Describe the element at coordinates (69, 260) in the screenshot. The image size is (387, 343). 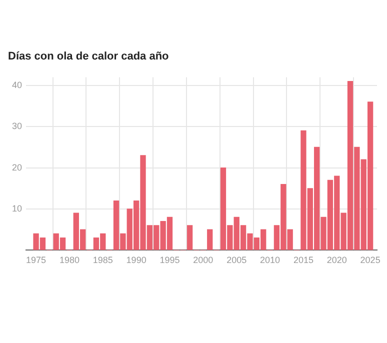
I see `x-tick-label: 1980` at that location.